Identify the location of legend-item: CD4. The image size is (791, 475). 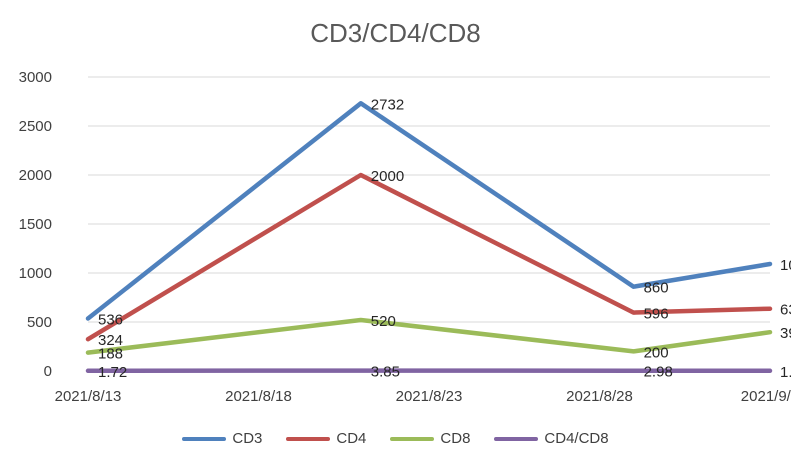
(326, 438).